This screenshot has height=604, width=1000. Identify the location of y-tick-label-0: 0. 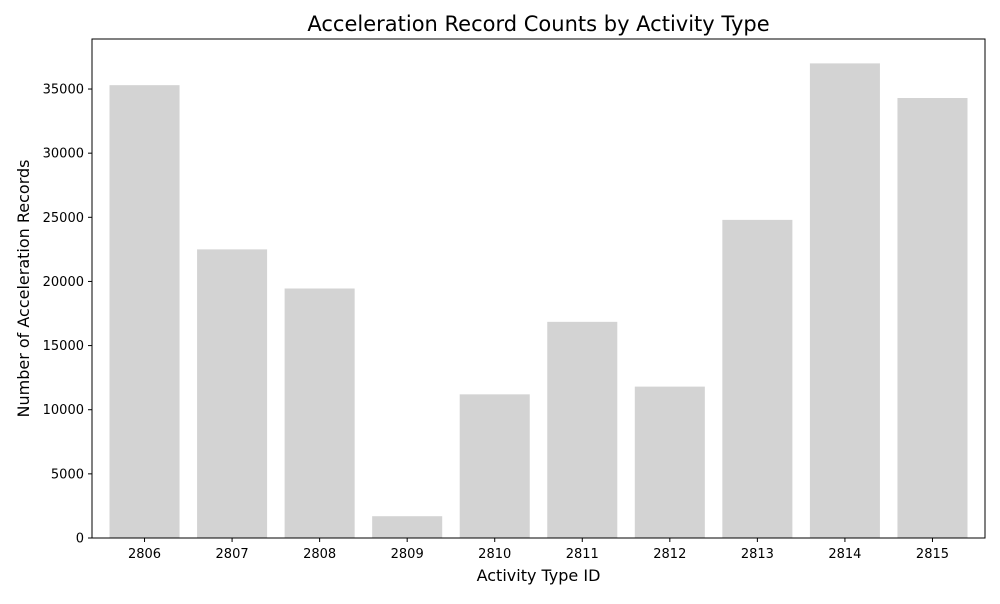
(80, 539).